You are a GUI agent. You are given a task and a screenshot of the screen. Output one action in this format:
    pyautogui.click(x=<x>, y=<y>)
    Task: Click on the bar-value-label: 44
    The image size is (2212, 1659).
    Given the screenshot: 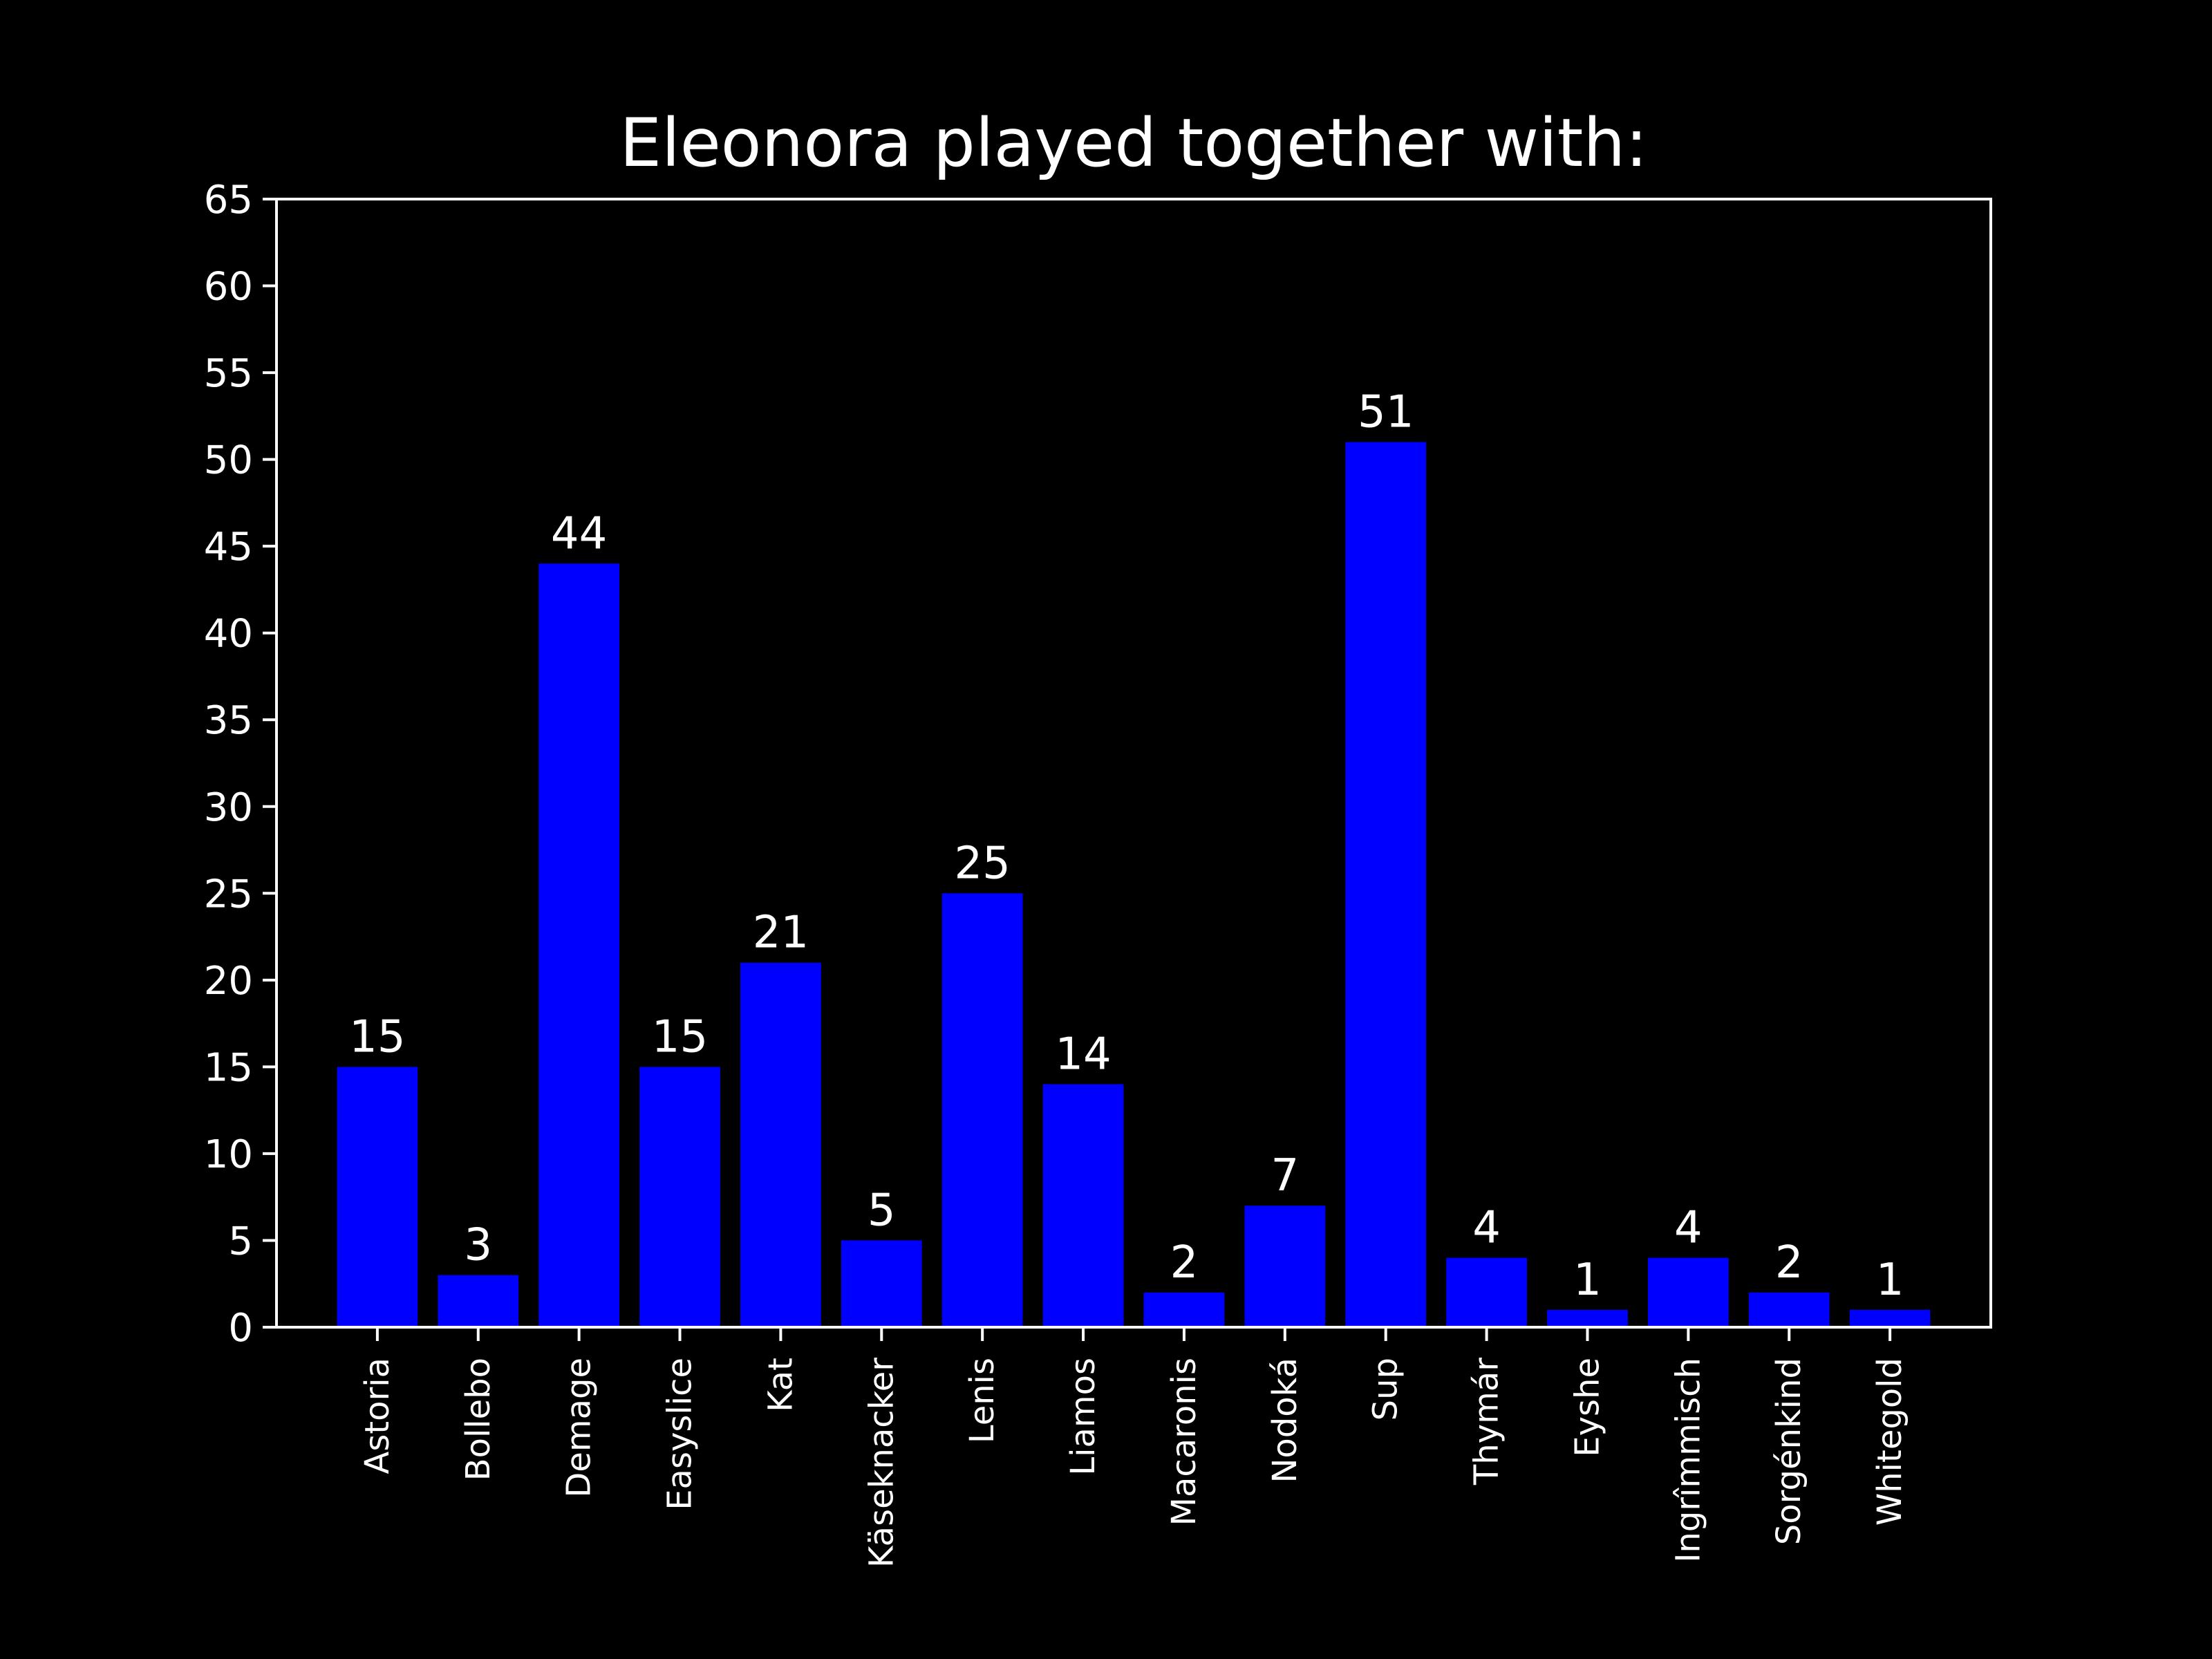 What is the action you would take?
    pyautogui.click(x=579, y=533)
    